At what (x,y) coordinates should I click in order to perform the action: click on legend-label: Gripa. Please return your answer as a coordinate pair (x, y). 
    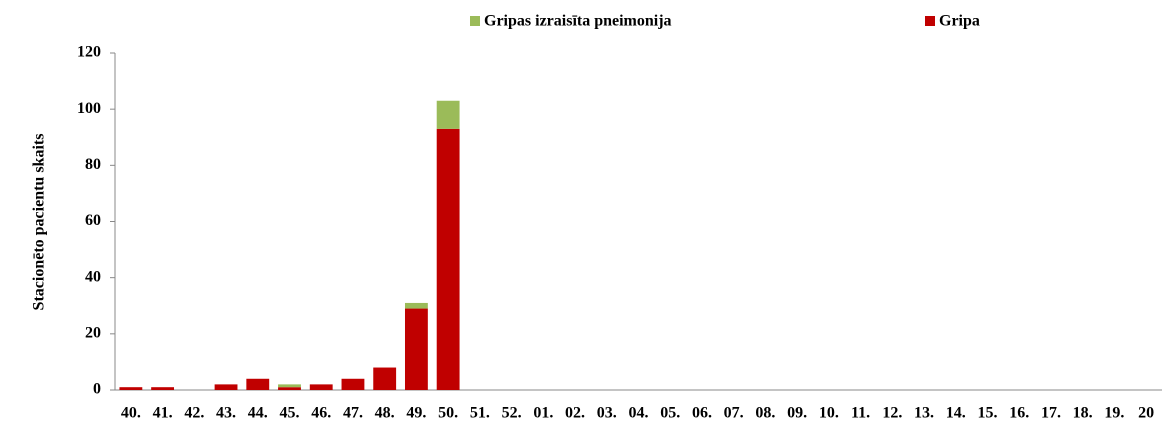
    Looking at the image, I should click on (959, 21).